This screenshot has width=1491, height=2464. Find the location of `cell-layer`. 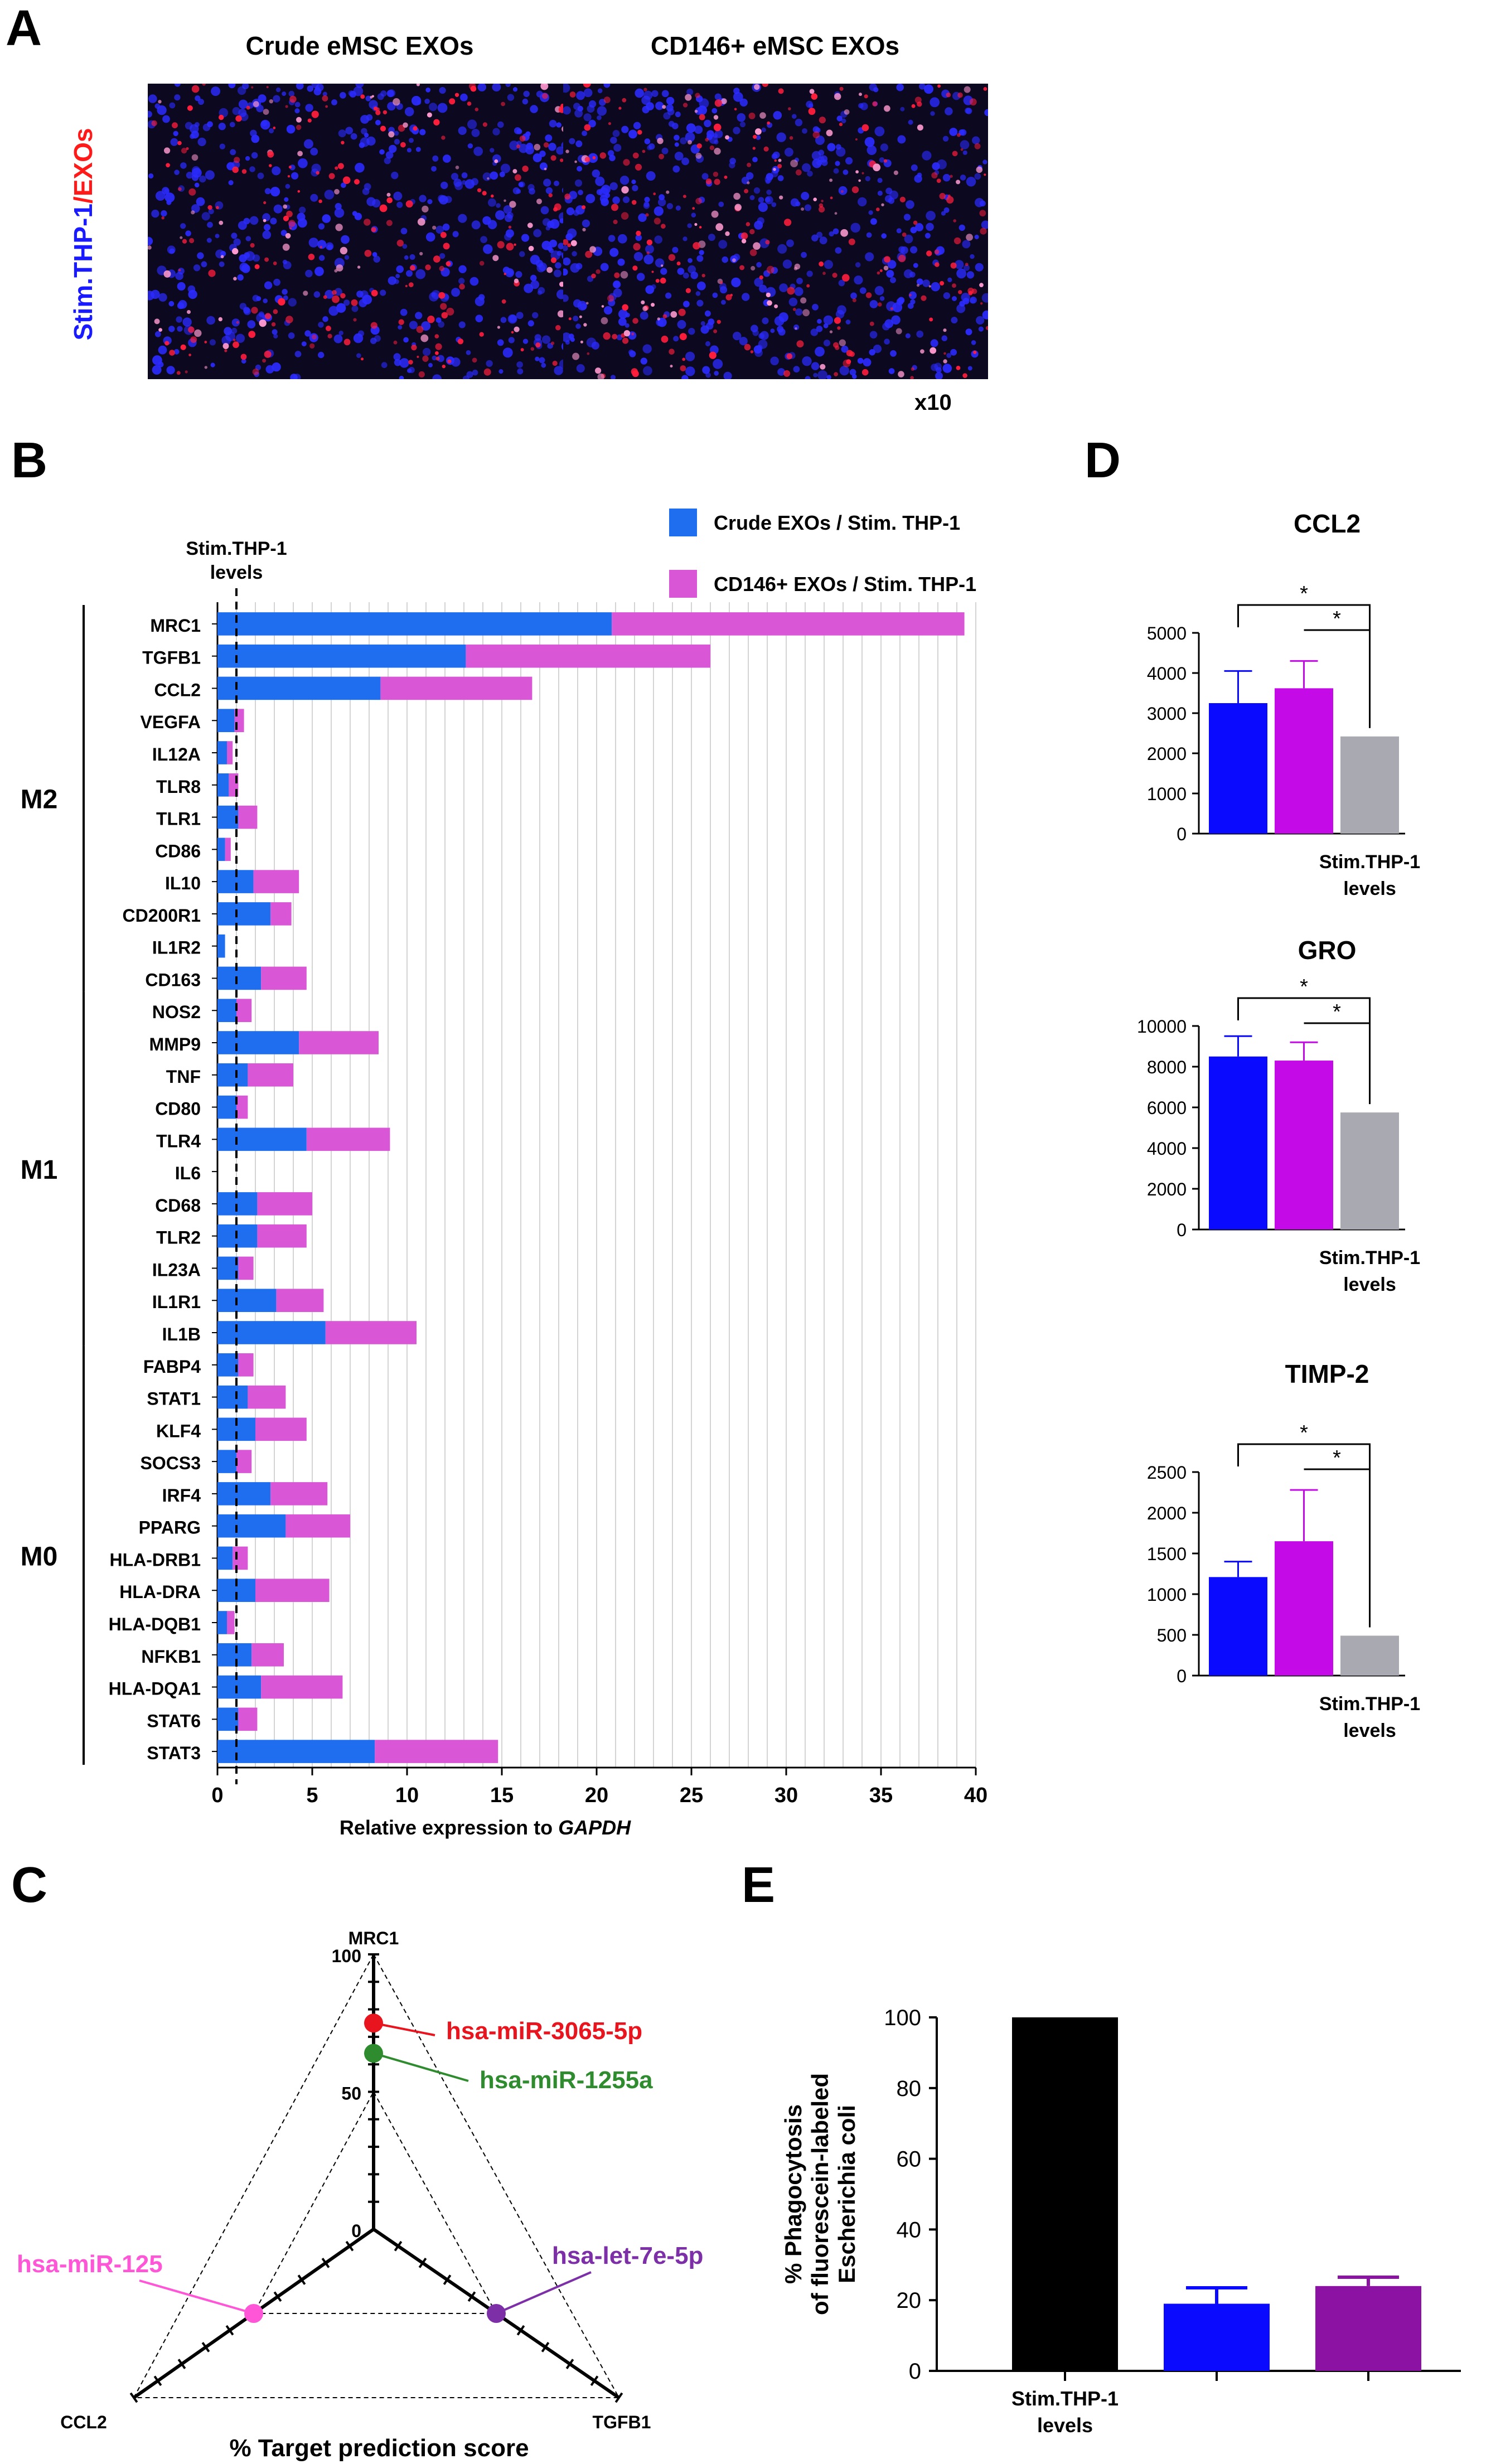

cell-layer is located at coordinates (360, 231).